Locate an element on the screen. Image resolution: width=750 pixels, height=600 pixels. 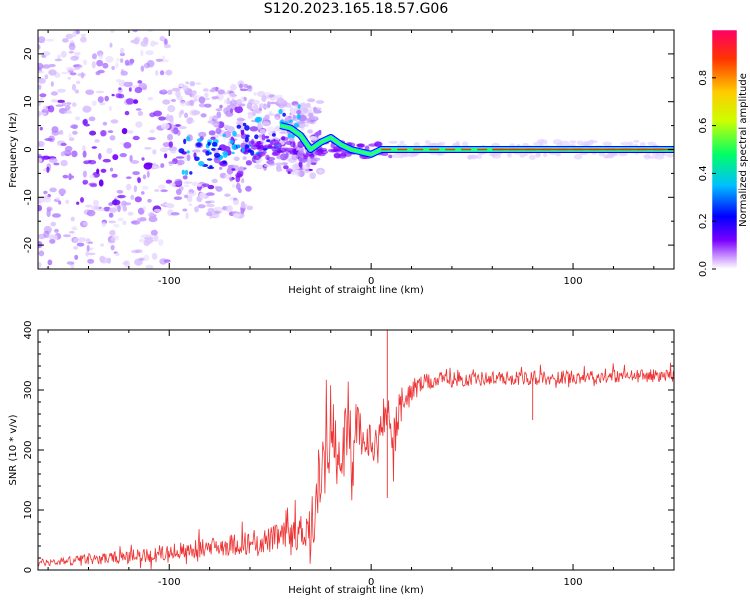
colorbar-ticks: 0.0 0.2 0.4 0.6 0.8 is located at coordinates (707, 173).